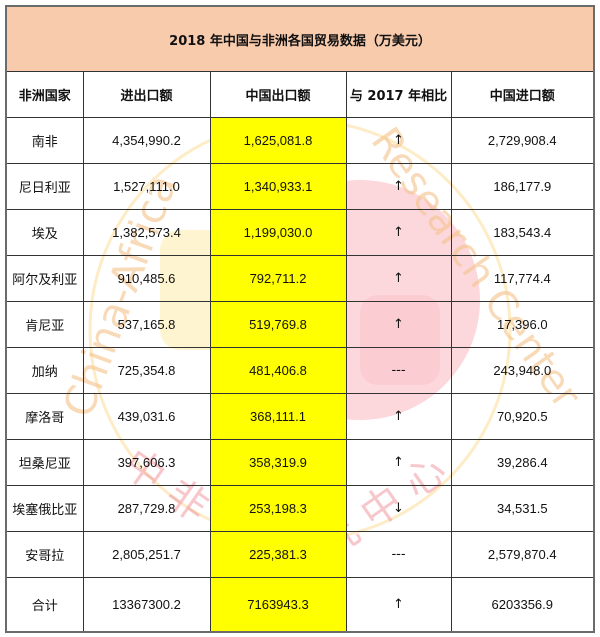 The width and height of the screenshot is (600, 637). What do you see at coordinates (278, 462) in the screenshot?
I see `china-export-cell: 358,319.9` at bounding box center [278, 462].